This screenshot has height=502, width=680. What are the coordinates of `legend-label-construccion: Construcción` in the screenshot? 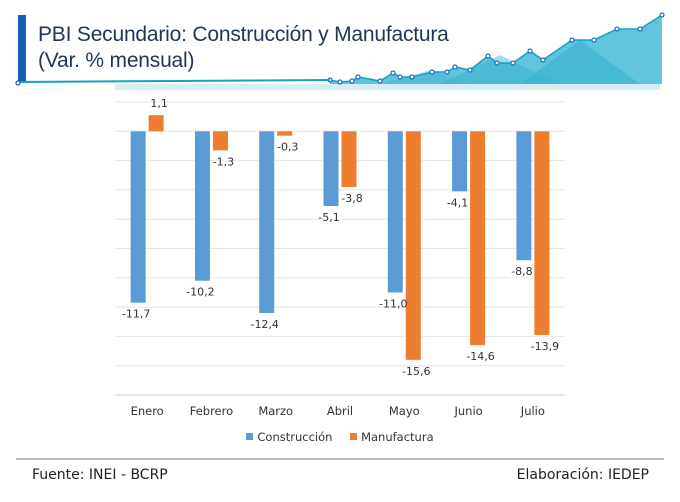 It's located at (295, 436).